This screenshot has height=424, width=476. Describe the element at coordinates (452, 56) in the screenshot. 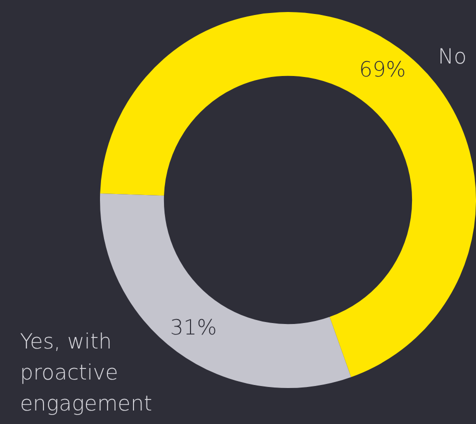

I see `slice-label: No` at that location.